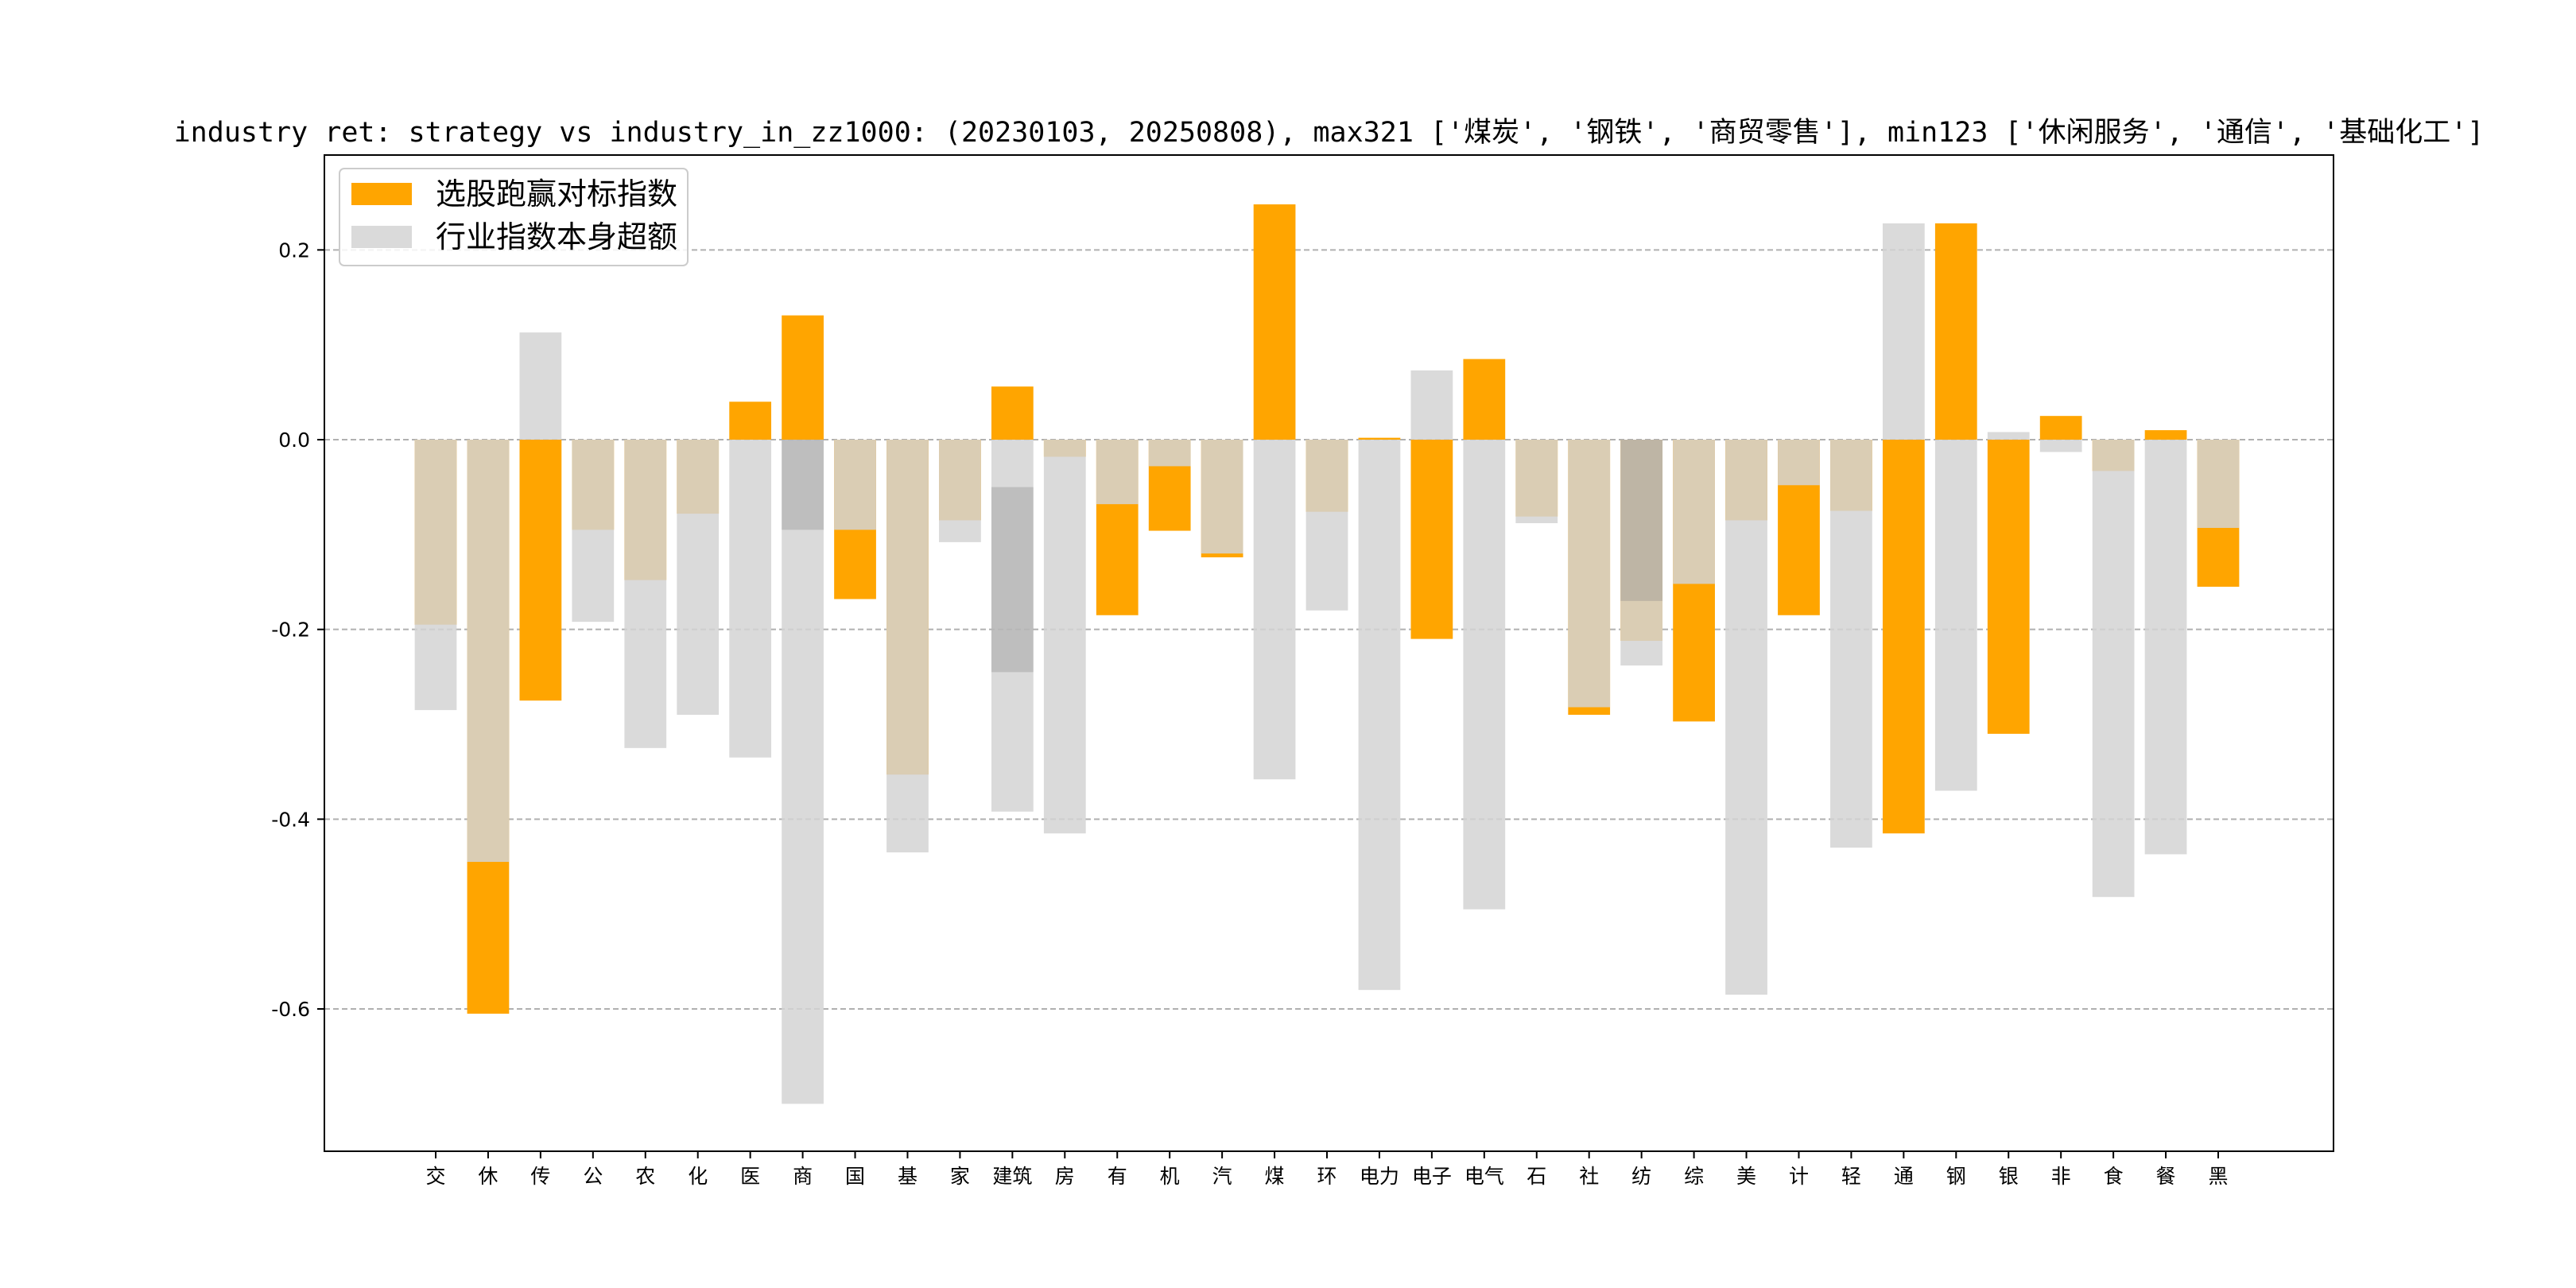  Describe the element at coordinates (1379, 1176) in the screenshot. I see `x-tick-label: 电力` at that location.